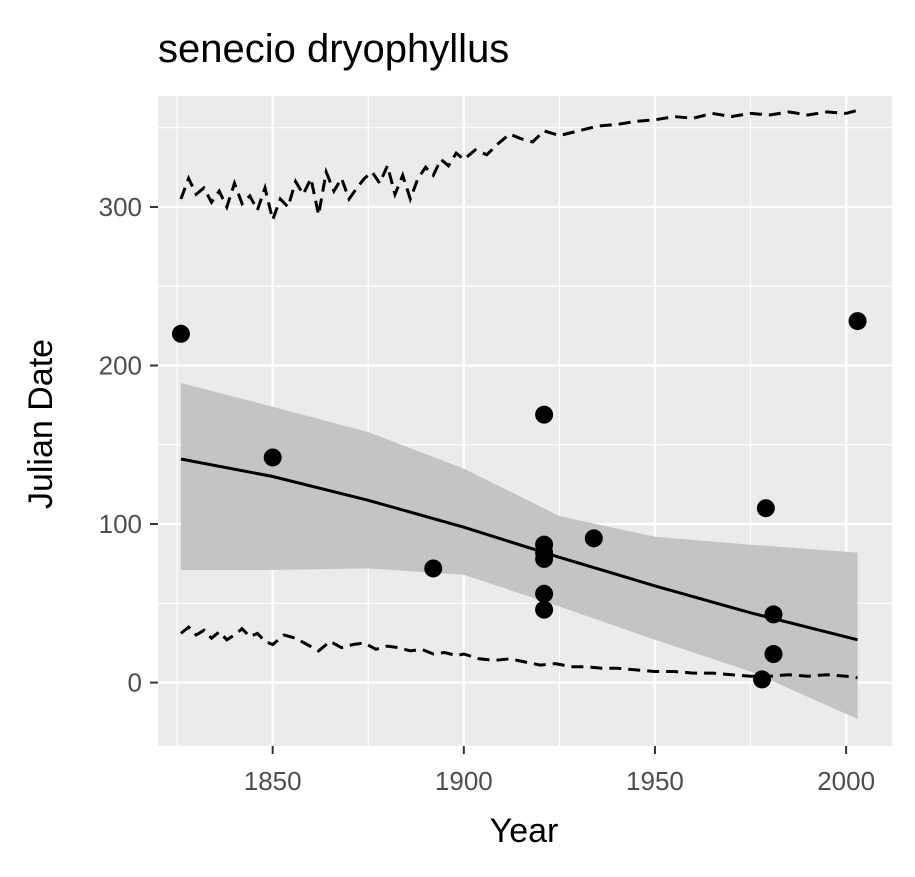  Describe the element at coordinates (128, 445) in the screenshot. I see `y-axis-ticks: 0 100 200 300` at that location.